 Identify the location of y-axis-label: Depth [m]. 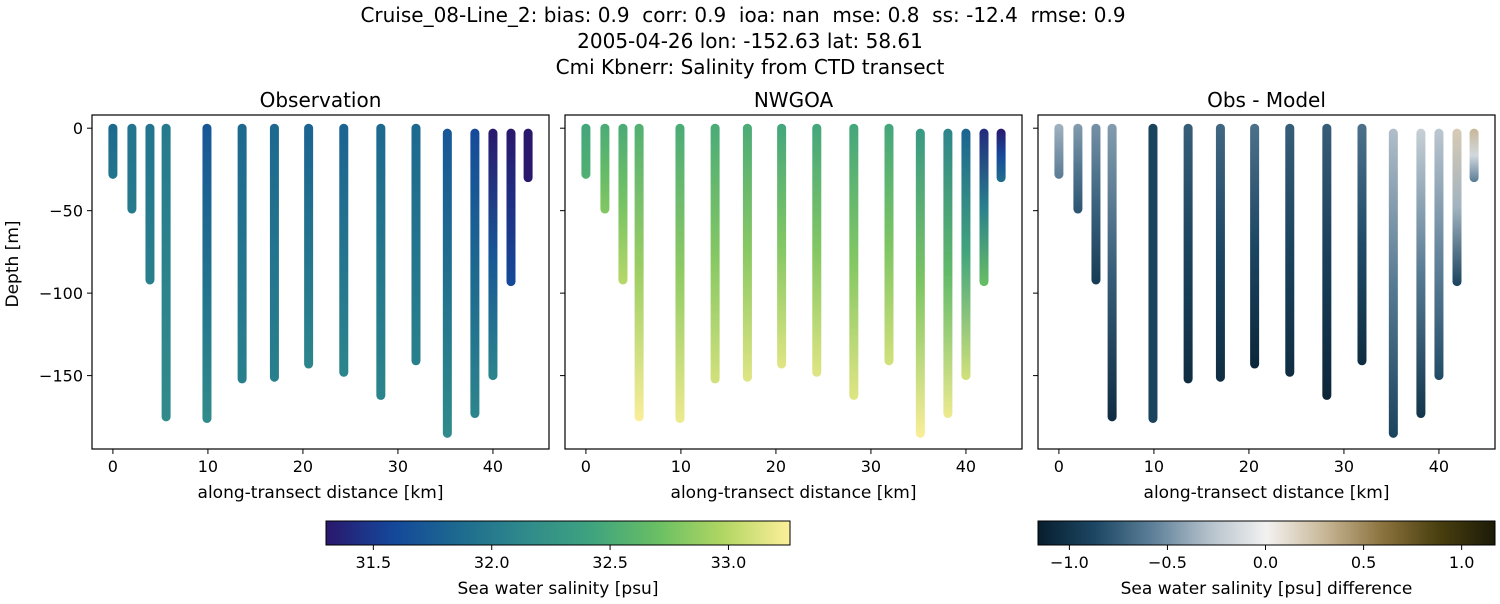
(13, 263).